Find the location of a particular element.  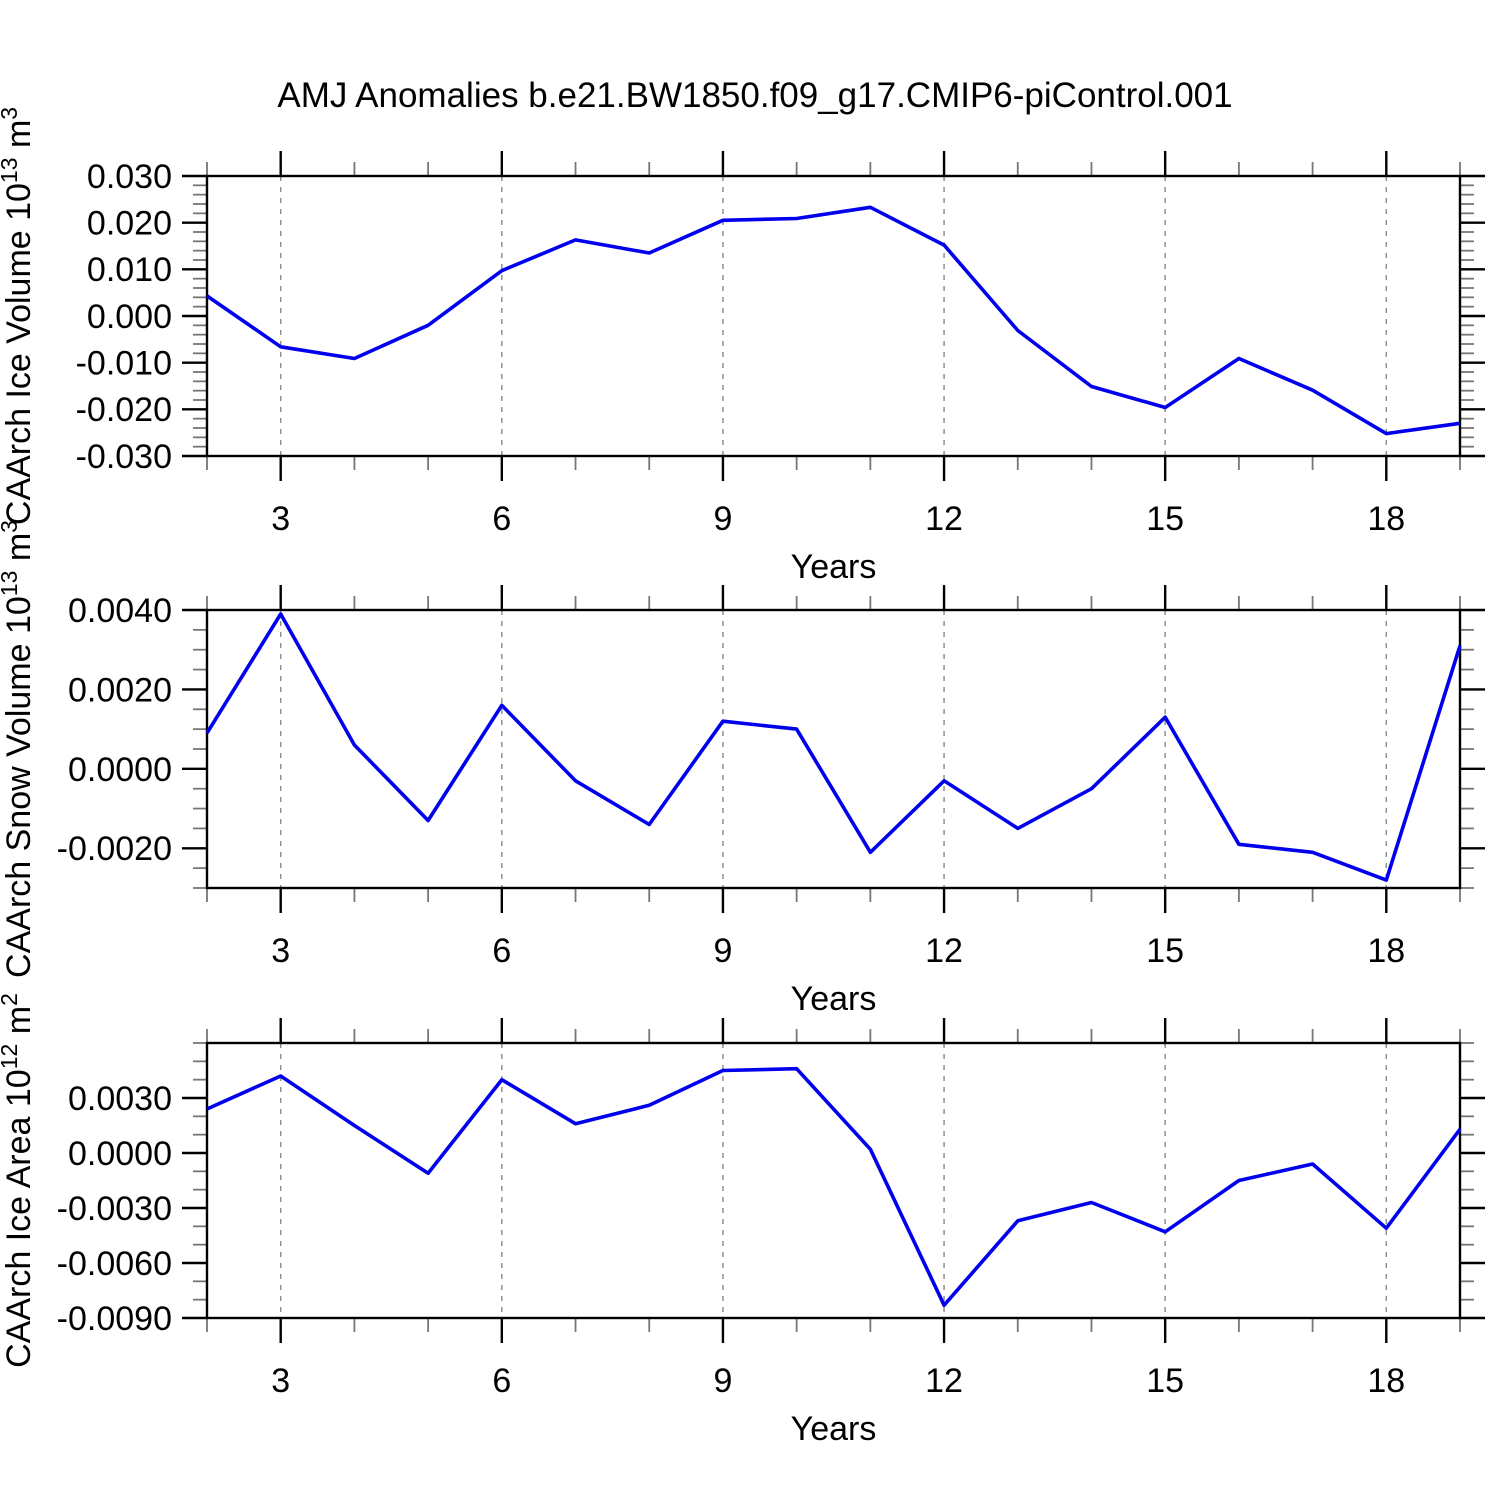

y-axis-label-text: CAArch Snow Volume 10 is located at coordinates (19, 787).